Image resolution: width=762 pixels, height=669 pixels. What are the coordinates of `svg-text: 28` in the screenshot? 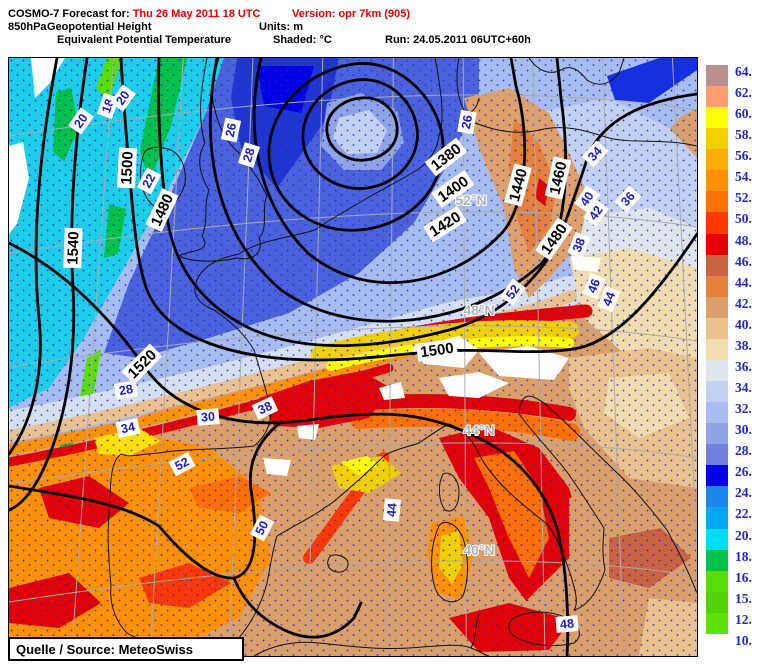 It's located at (249, 155).